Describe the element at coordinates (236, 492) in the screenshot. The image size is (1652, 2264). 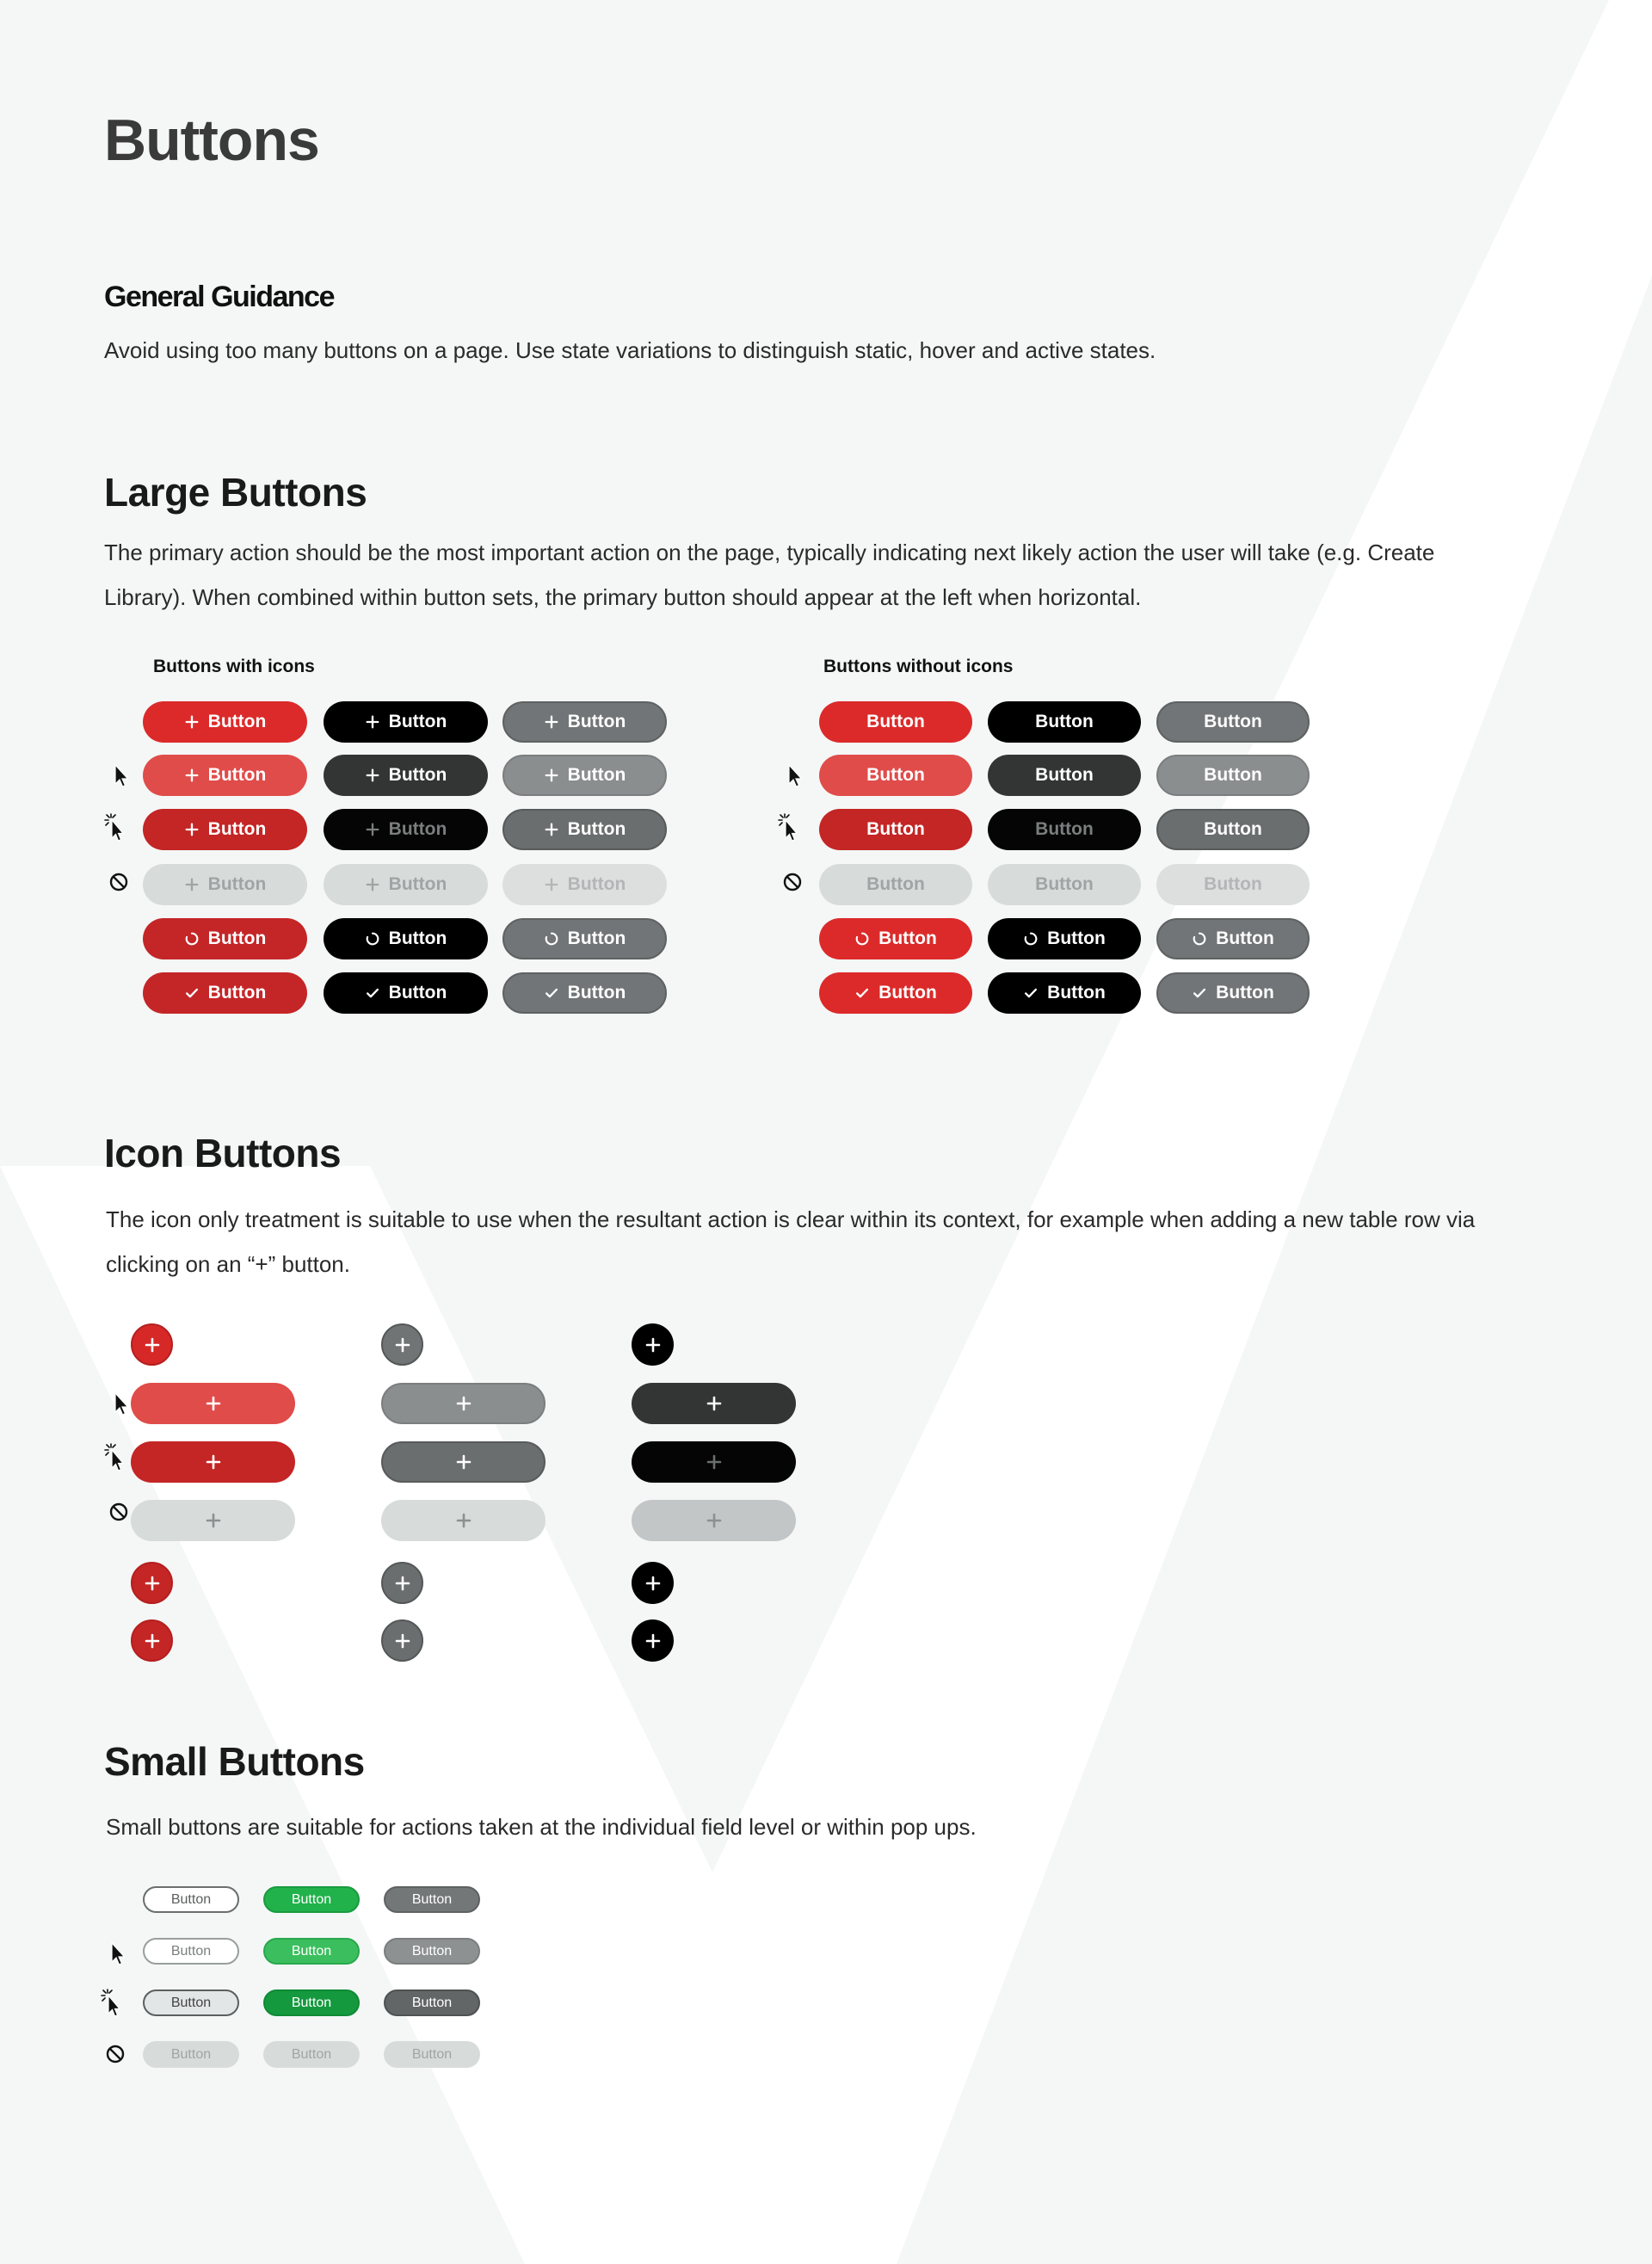
I see `large-buttons-heading: Large Buttons` at that location.